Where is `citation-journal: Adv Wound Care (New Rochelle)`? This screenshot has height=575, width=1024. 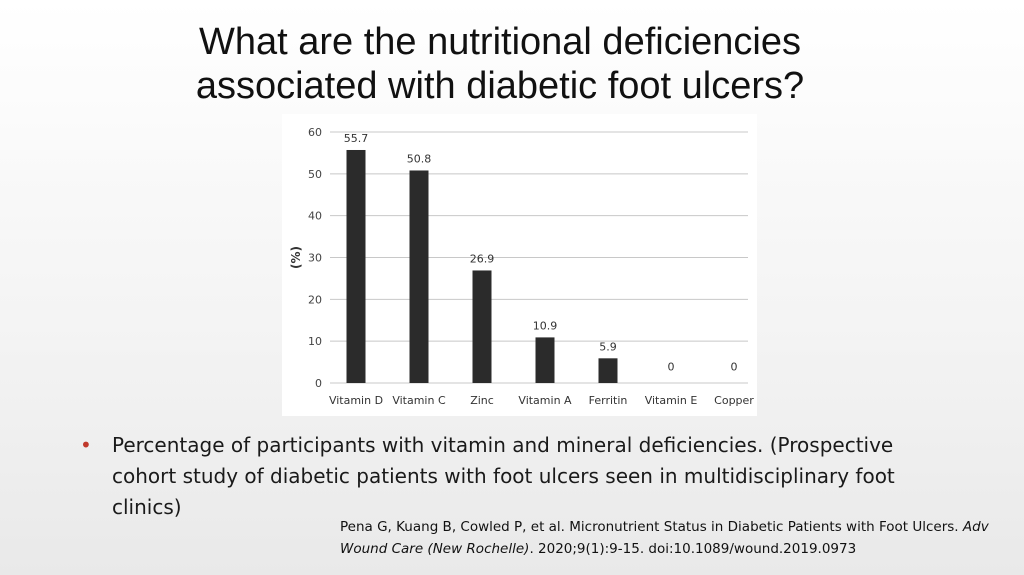
citation-journal: Adv Wound Care (New Rochelle) is located at coordinates (664, 538).